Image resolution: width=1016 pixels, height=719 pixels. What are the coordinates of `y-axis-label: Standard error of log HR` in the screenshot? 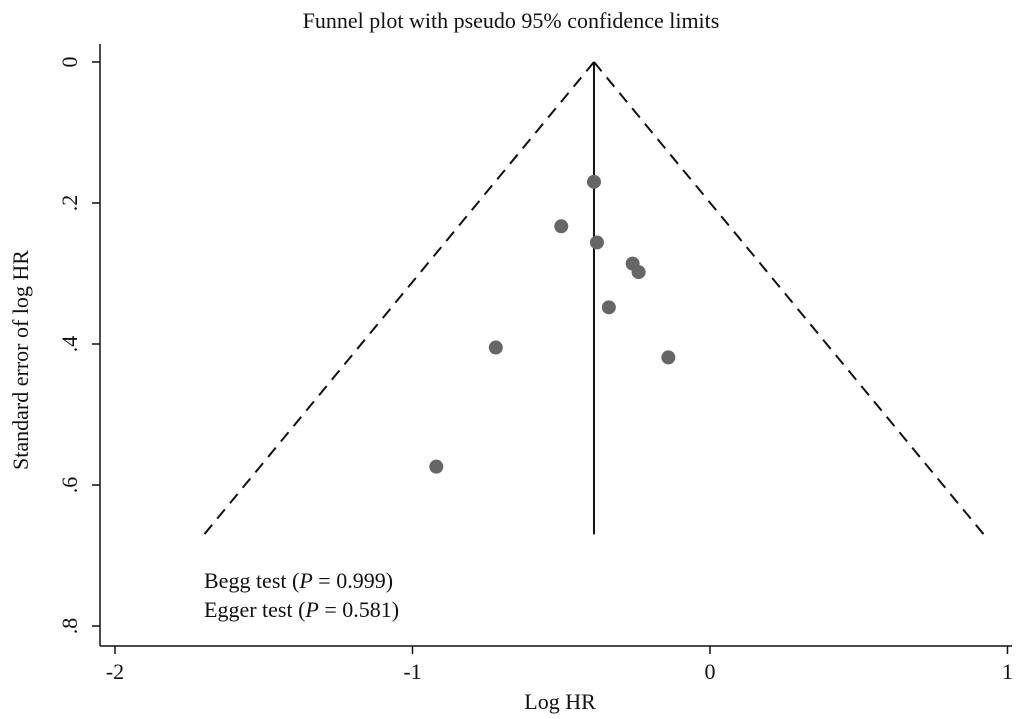 It's located at (20, 360).